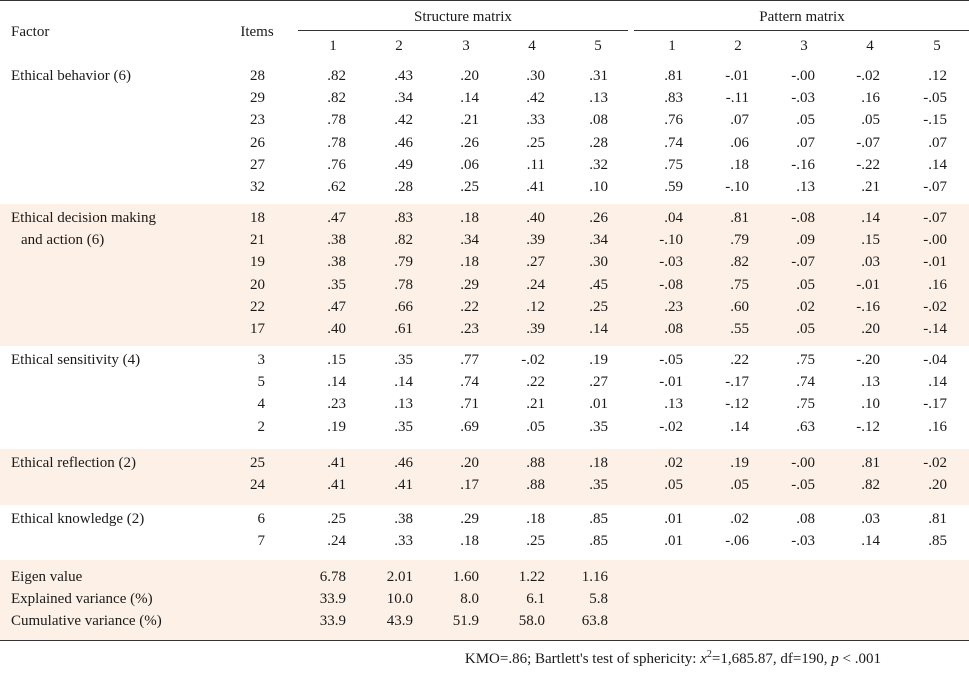 Image resolution: width=969 pixels, height=676 pixels. What do you see at coordinates (771, 659) in the screenshot?
I see `footnote-mid: =1,685.87, df=190,` at bounding box center [771, 659].